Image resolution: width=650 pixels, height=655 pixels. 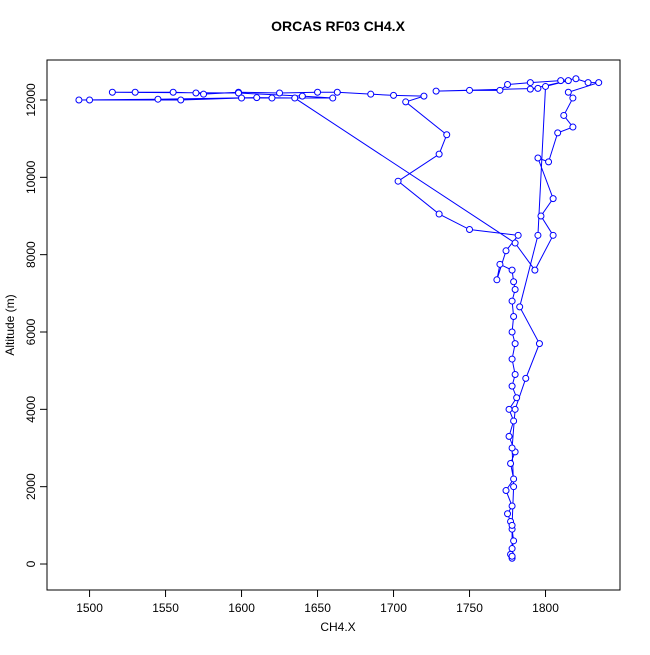 What do you see at coordinates (393, 608) in the screenshot?
I see `x-tick-label: 1700` at bounding box center [393, 608].